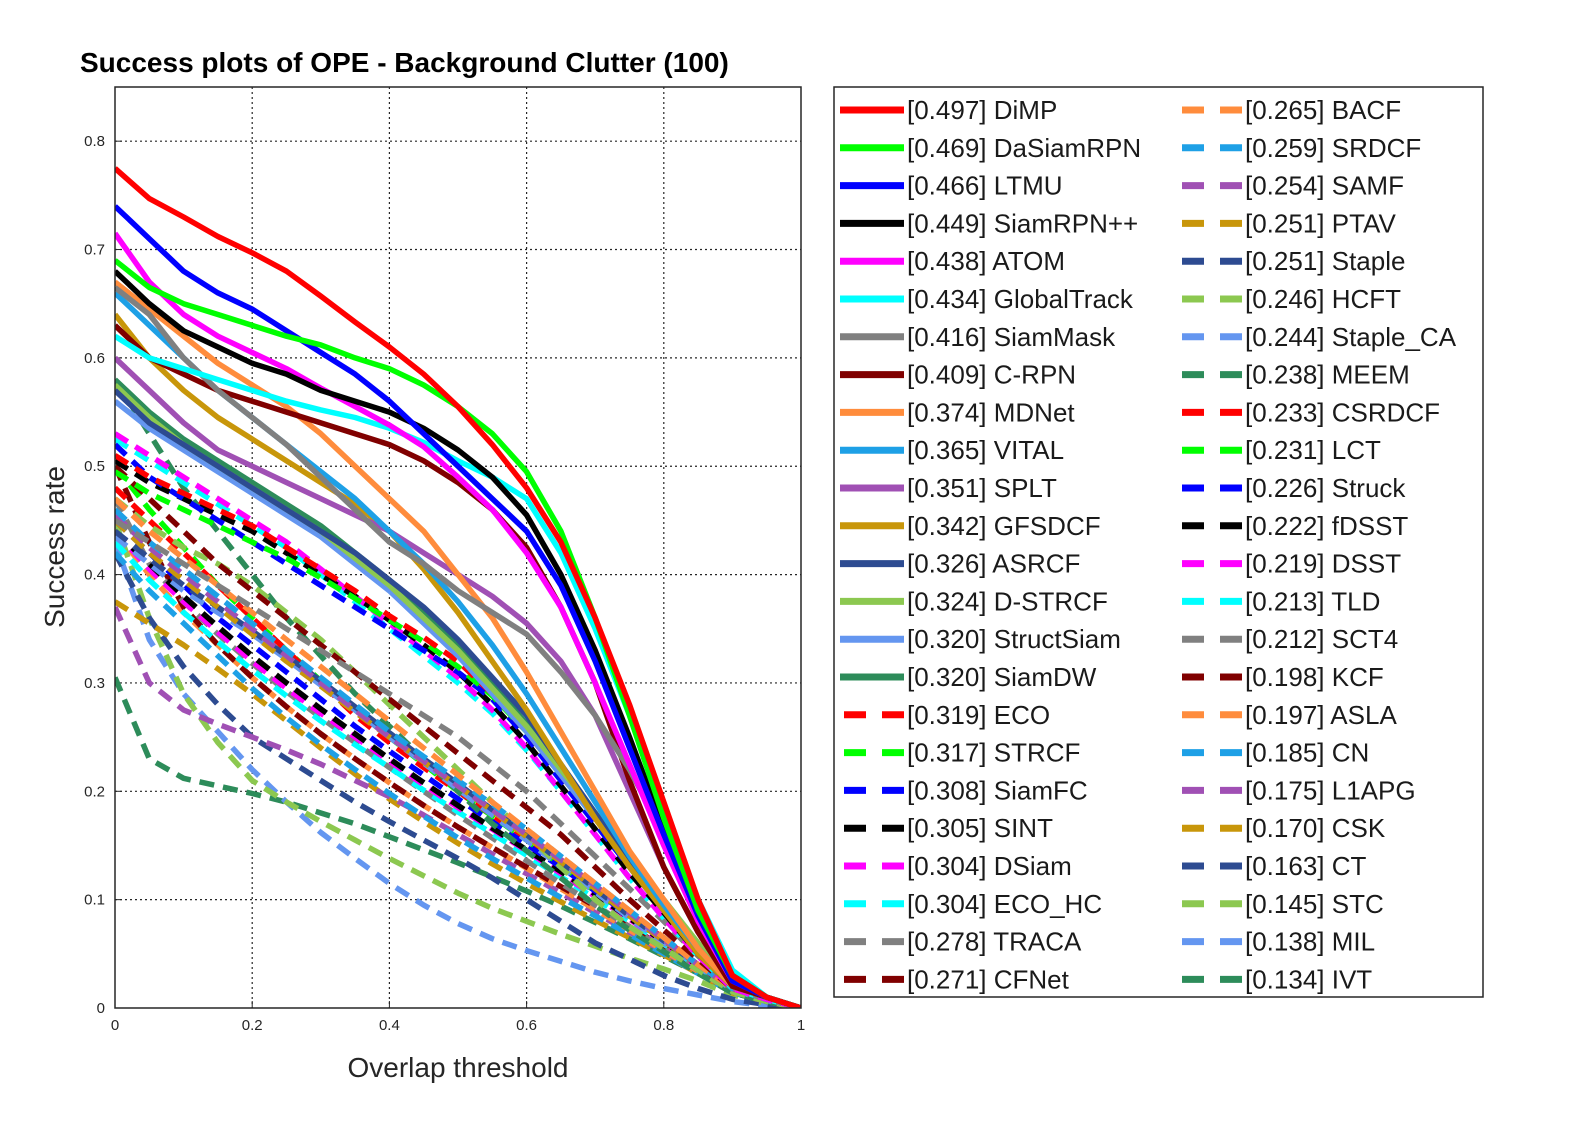 The width and height of the screenshot is (1590, 1148). I want to click on legend-label: [0.342] GFSDCF, so click(1004, 526).